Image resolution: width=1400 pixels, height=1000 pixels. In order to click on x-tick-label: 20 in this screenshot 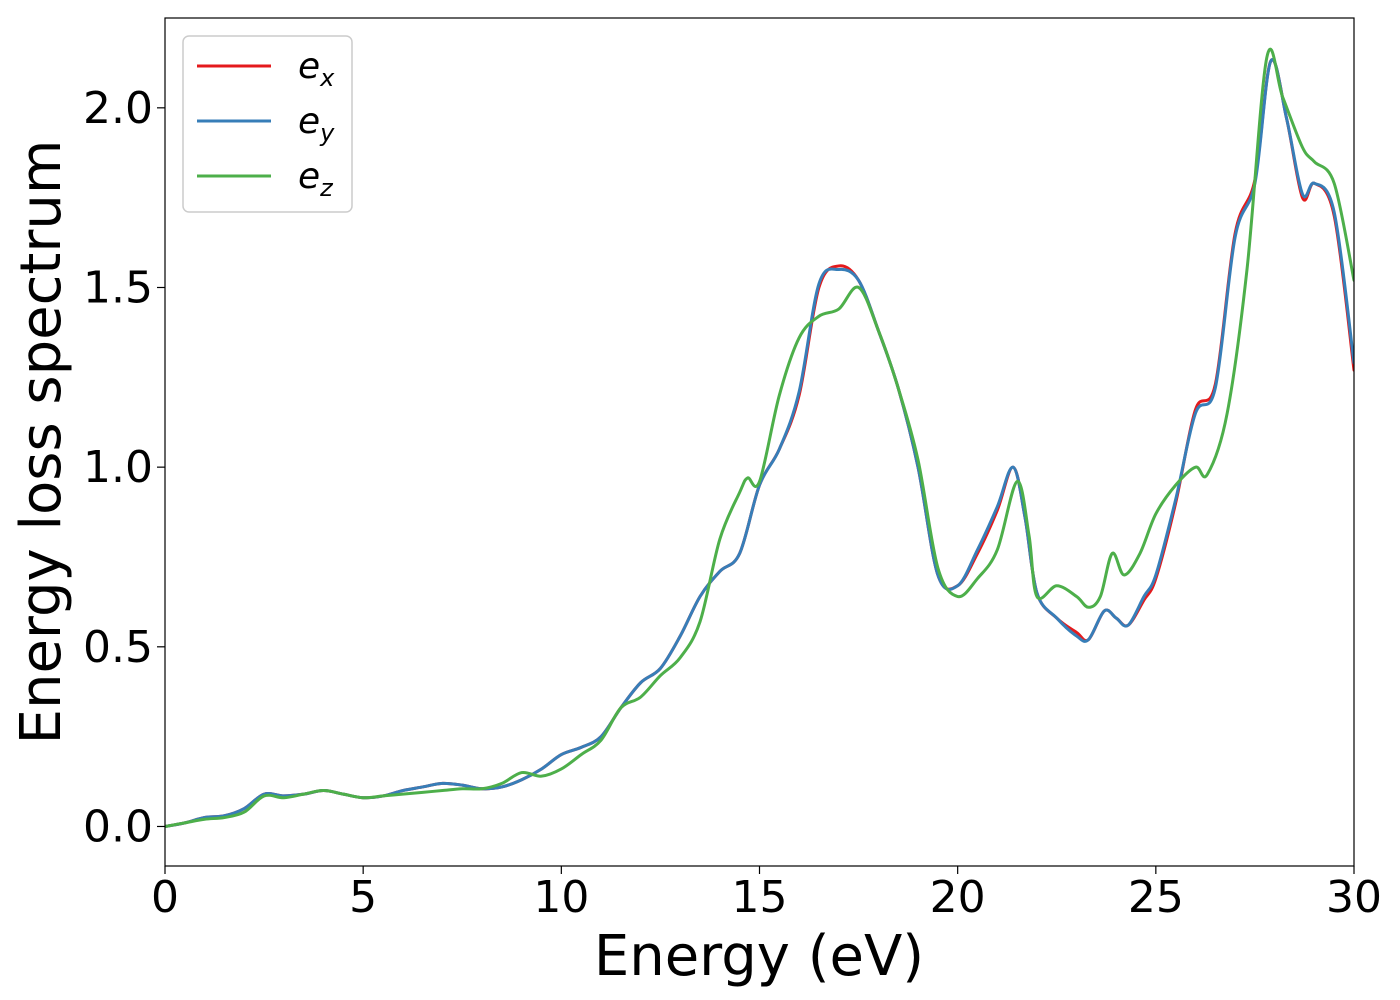, I will do `click(958, 897)`.